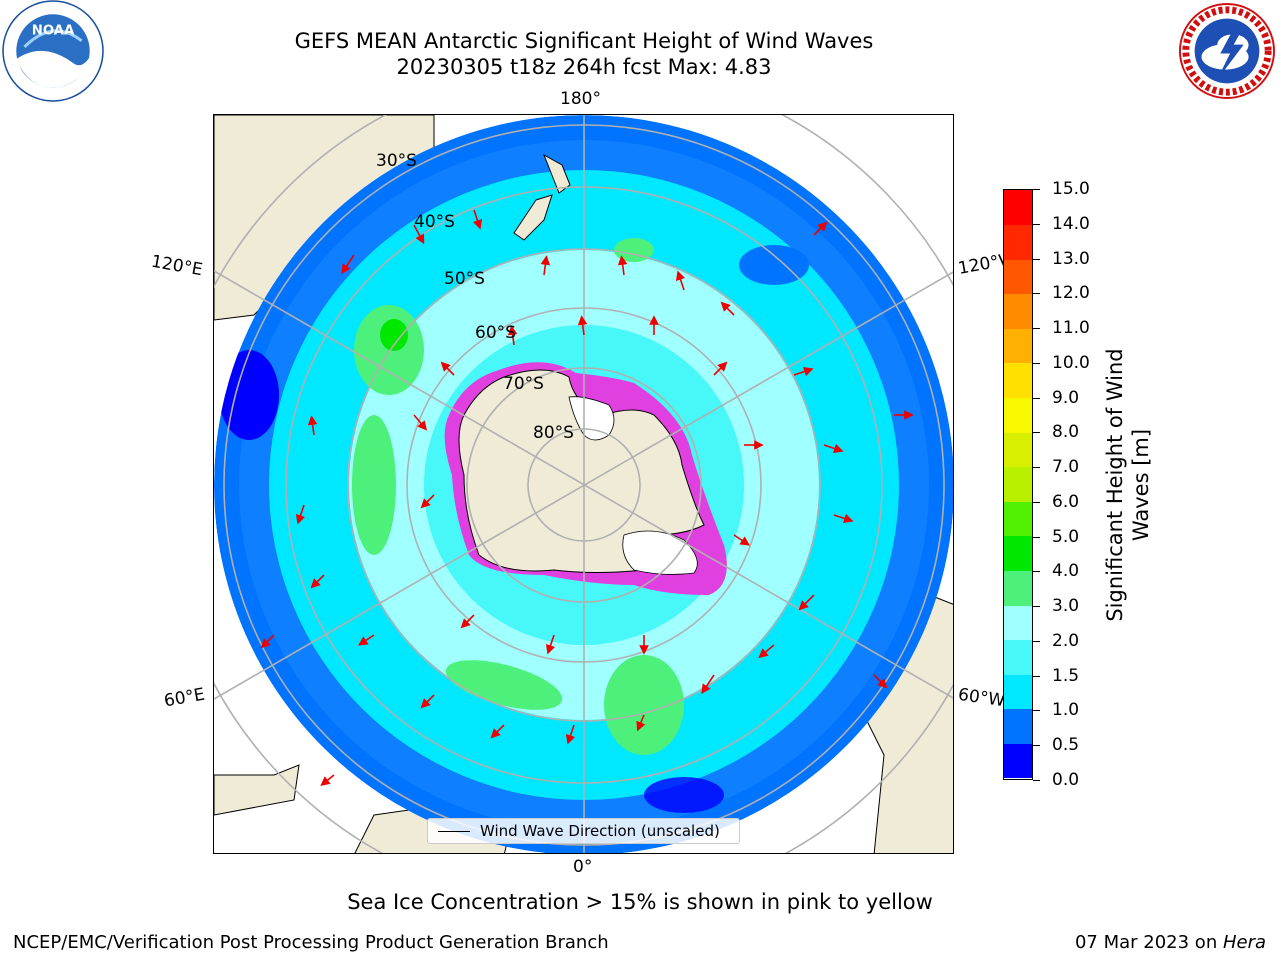 The image size is (1280, 960). I want to click on lon-label-60w: 60°W, so click(981, 698).